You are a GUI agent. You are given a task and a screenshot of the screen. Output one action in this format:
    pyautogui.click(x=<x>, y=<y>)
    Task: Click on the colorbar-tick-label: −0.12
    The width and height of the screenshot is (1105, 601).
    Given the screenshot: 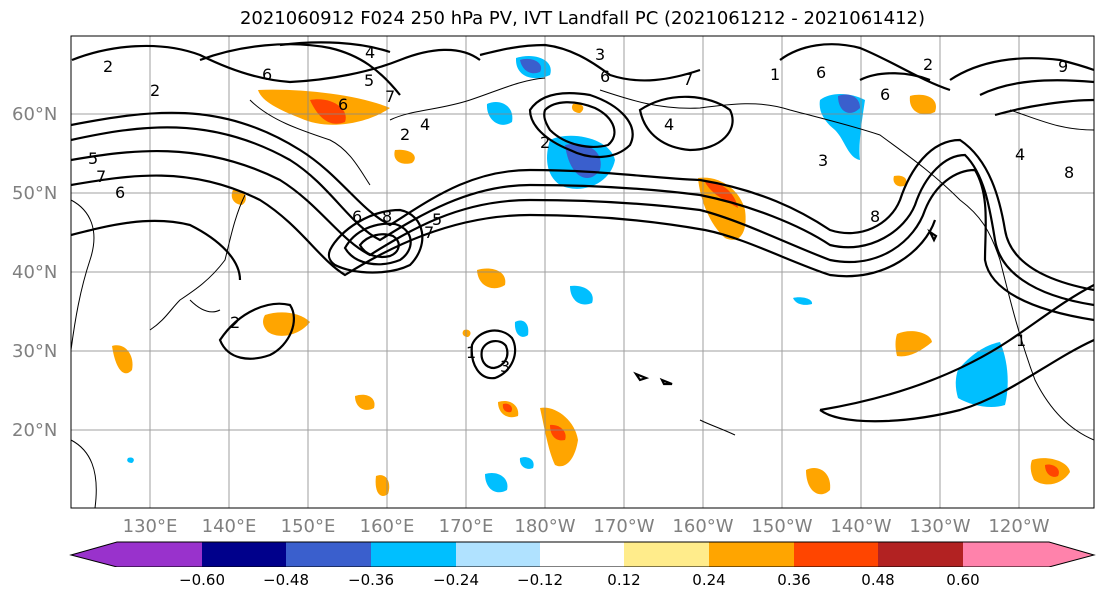 What is the action you would take?
    pyautogui.click(x=540, y=580)
    